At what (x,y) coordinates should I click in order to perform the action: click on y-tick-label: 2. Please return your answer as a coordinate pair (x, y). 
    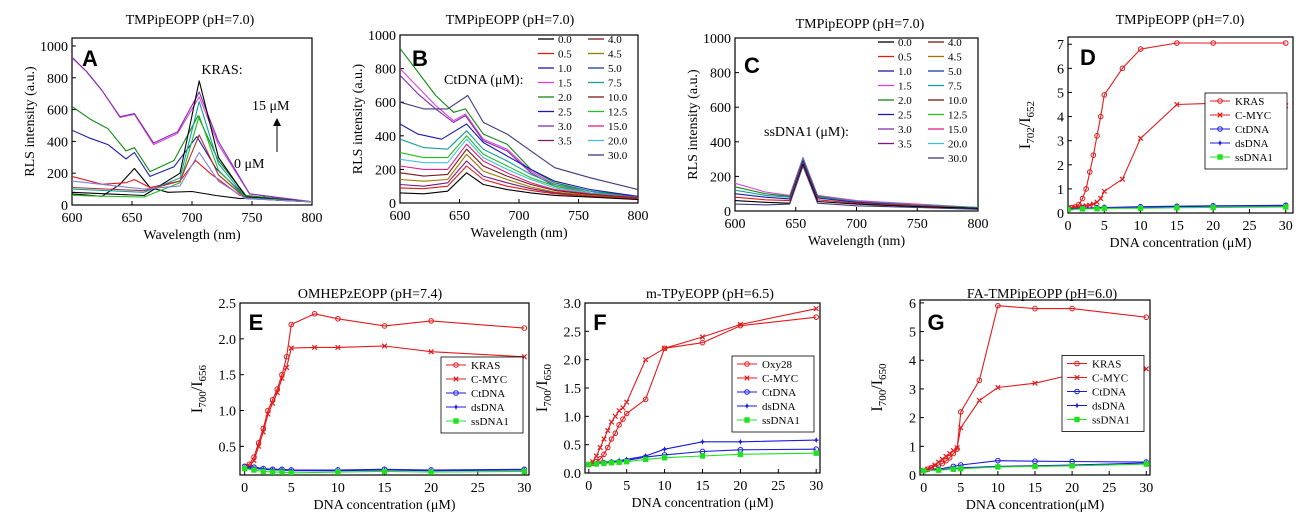
    Looking at the image, I should click on (1060, 166).